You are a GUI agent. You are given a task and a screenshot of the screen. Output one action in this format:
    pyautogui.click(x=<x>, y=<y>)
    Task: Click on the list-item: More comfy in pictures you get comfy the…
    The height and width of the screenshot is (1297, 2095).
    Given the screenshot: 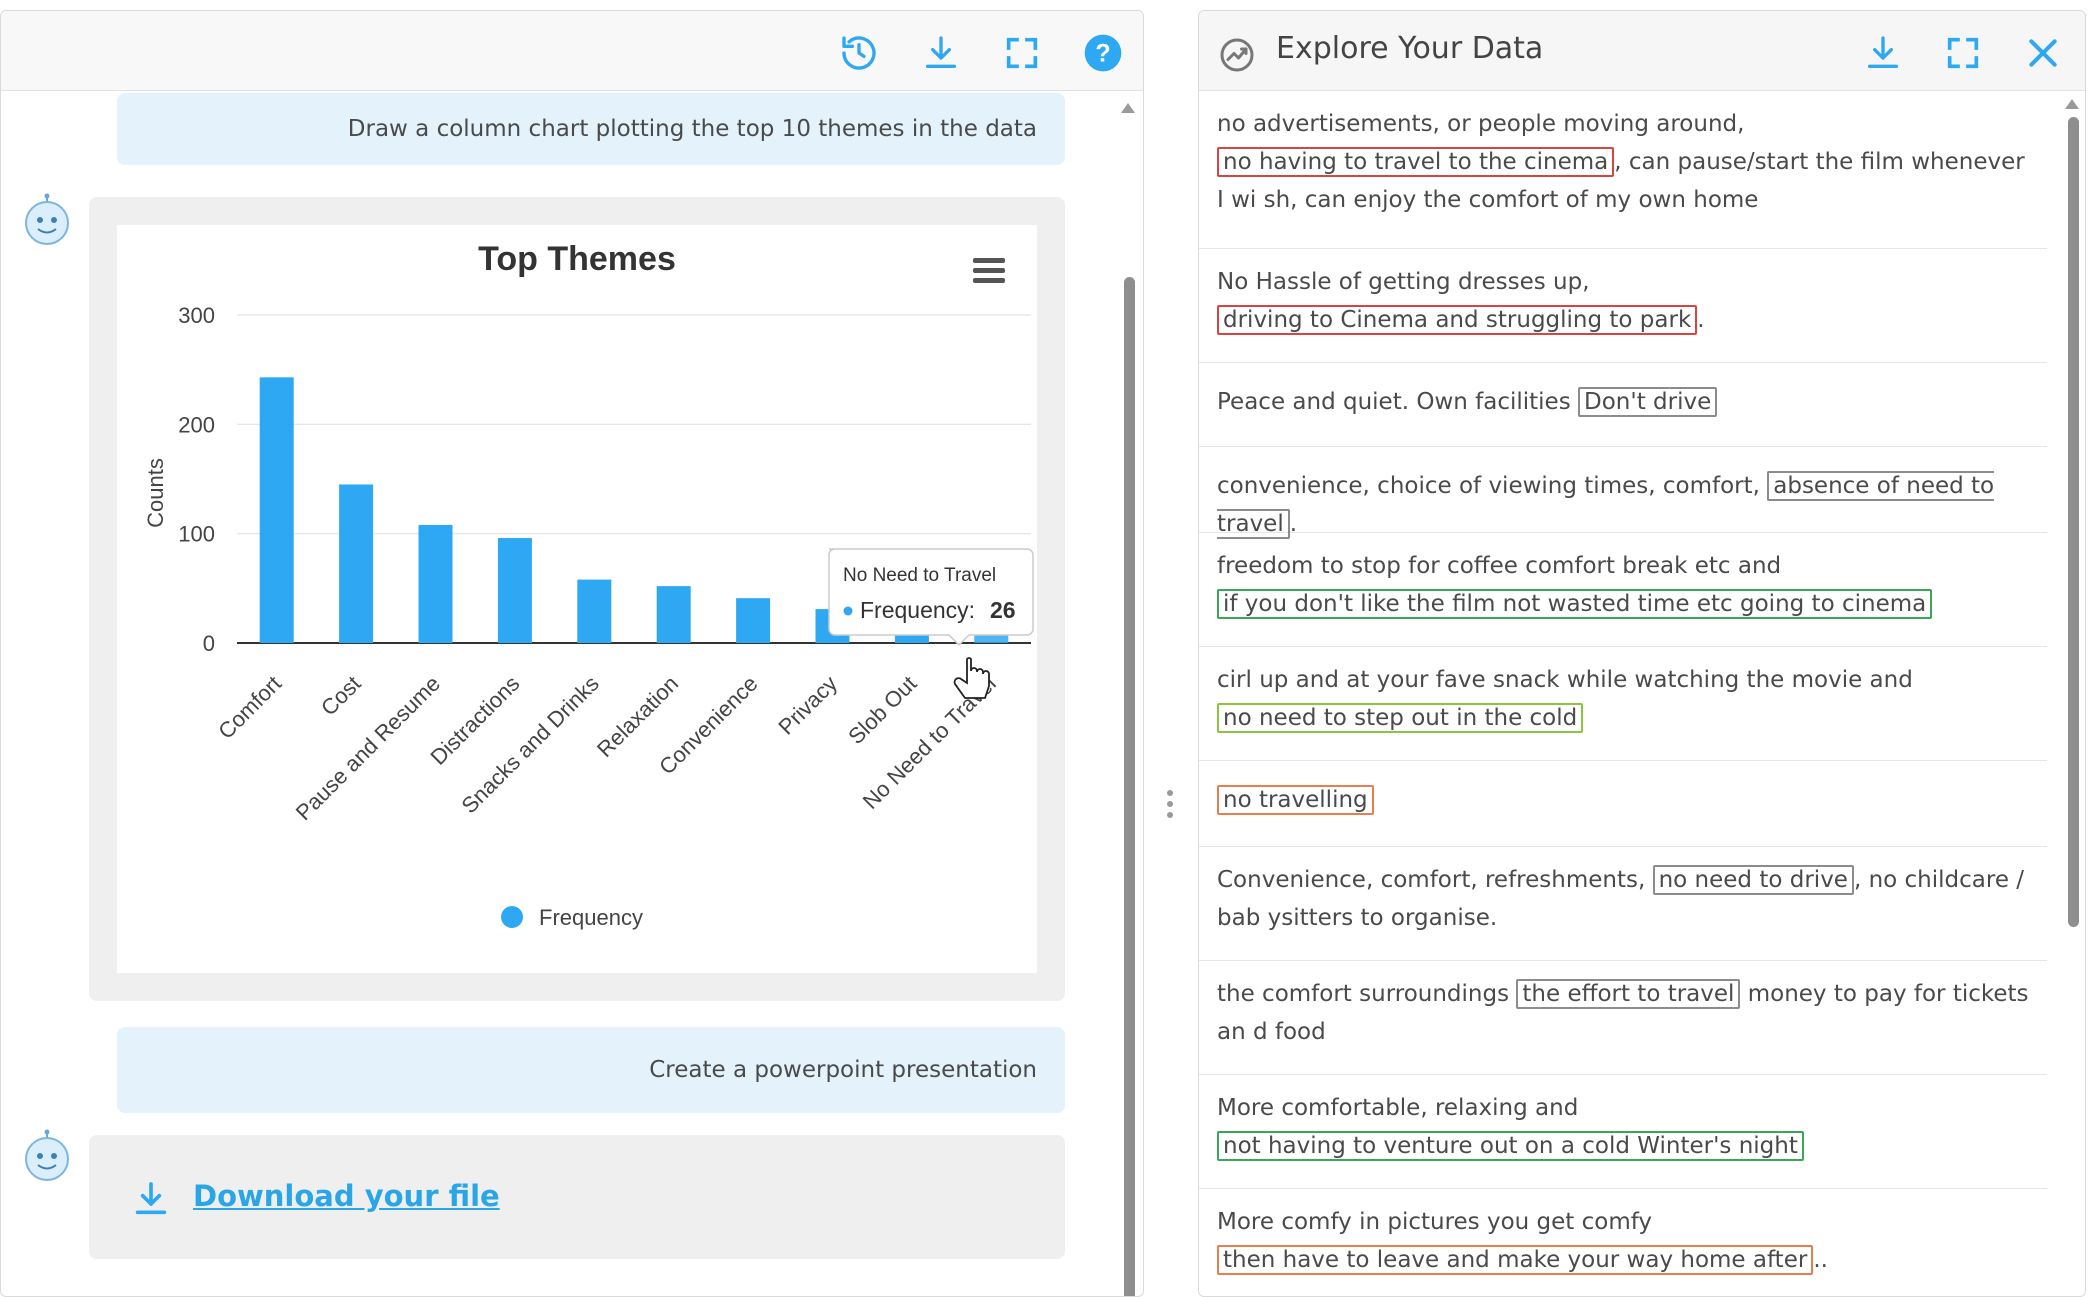 What is the action you would take?
    pyautogui.click(x=1623, y=1242)
    